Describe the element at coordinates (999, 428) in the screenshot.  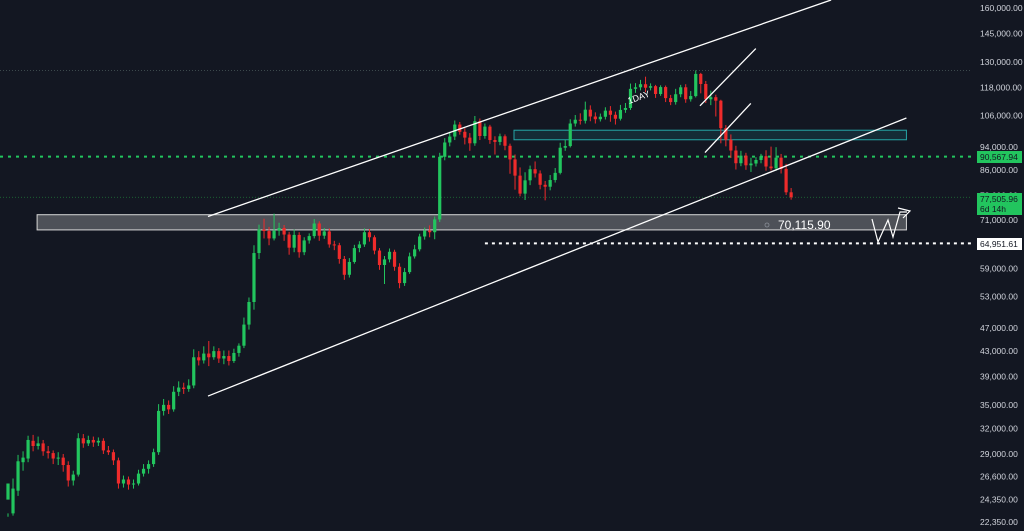
I see `price-axis-tick-label: 32,000.00` at that location.